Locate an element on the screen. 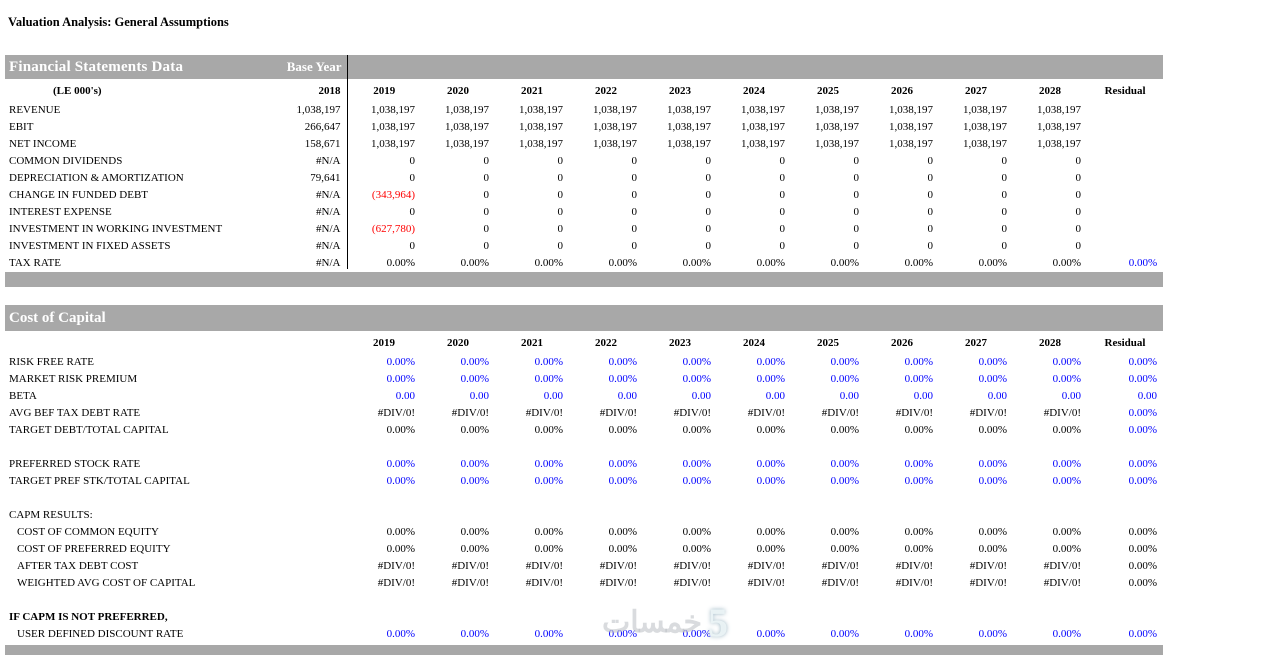 Image resolution: width=1285 pixels, height=655 pixels. units-label: (LE 000's) is located at coordinates (77, 91).